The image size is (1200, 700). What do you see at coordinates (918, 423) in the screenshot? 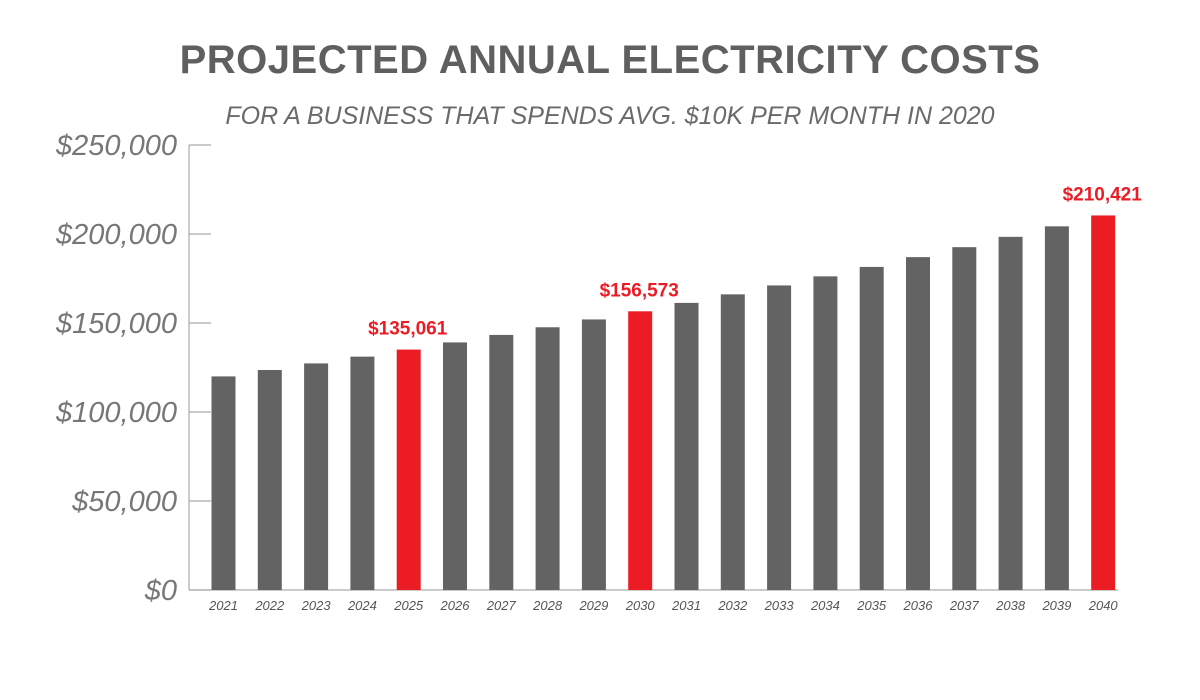
I see `bar-2036` at bounding box center [918, 423].